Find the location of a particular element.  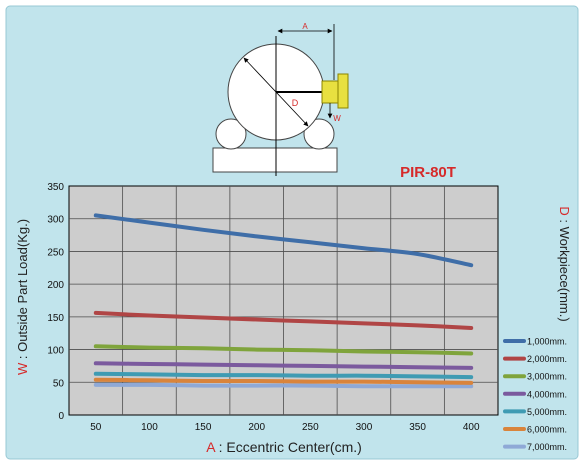

x-axis-title-letter: A is located at coordinates (211, 447).